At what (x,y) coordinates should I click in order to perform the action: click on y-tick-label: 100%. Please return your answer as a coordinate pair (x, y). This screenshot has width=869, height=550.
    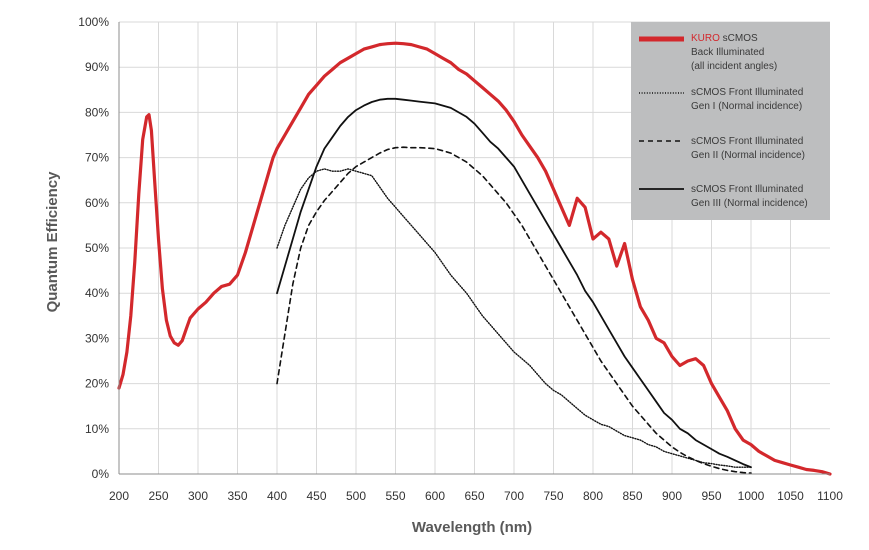
    Looking at the image, I should click on (93, 22).